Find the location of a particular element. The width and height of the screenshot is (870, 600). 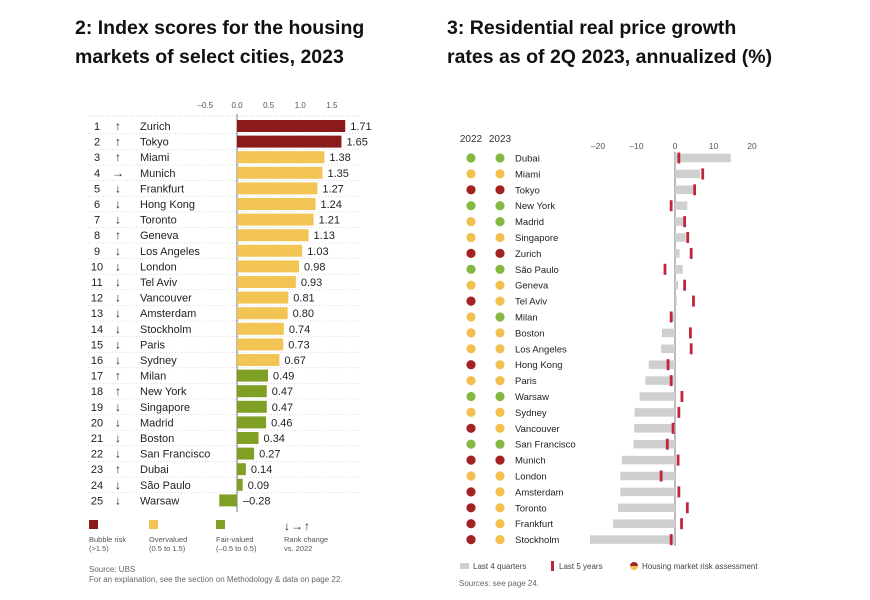

rank-number: 10 is located at coordinates (97, 267).